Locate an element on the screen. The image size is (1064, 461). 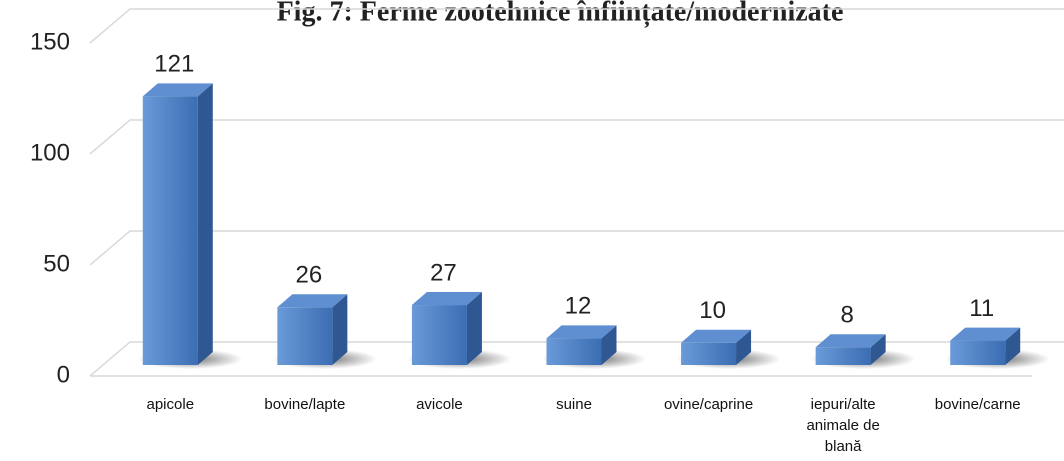
value-label: 26 is located at coordinates (309, 275).